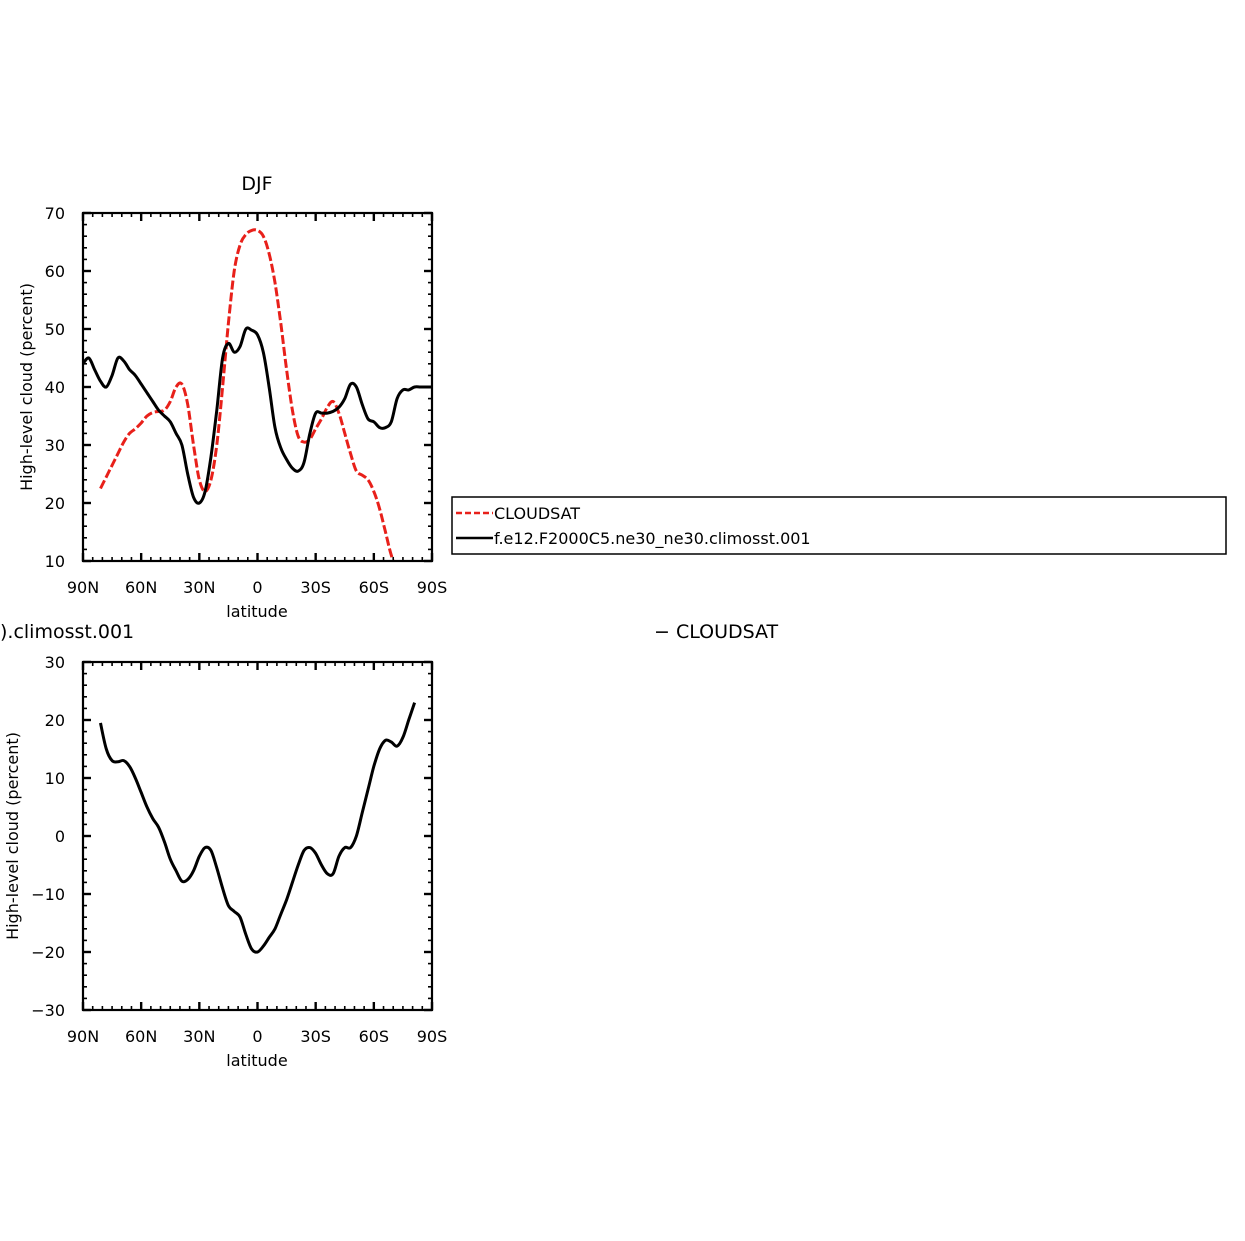 The image size is (1245, 1241). I want to click on panel-diff-frame, so click(257, 836).